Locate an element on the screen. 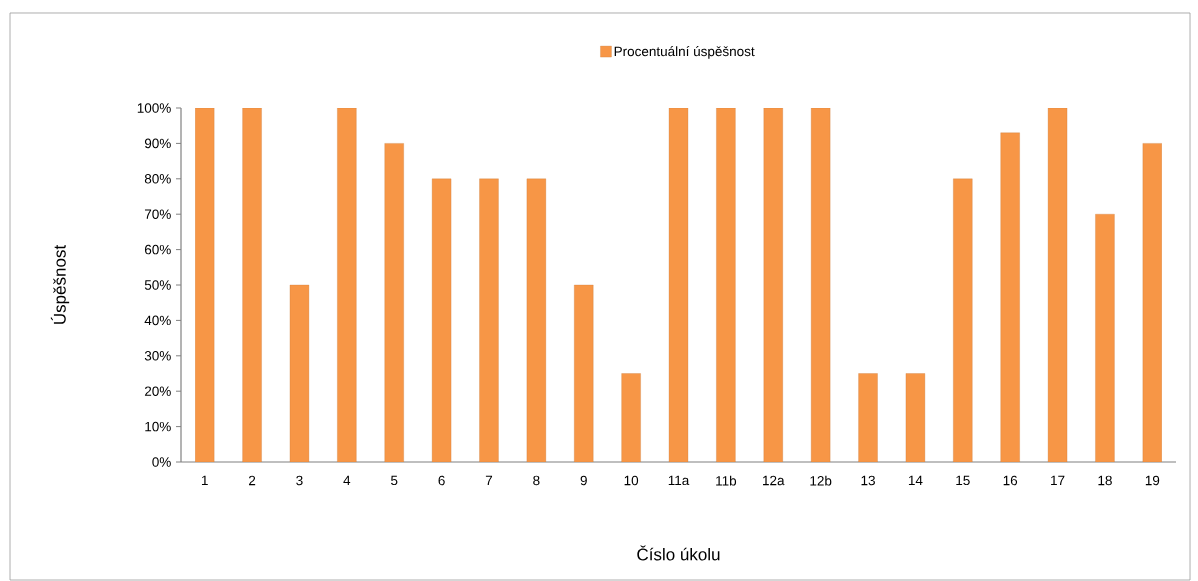 The image size is (1198, 581). y-tick-label: 0% is located at coordinates (161, 462).